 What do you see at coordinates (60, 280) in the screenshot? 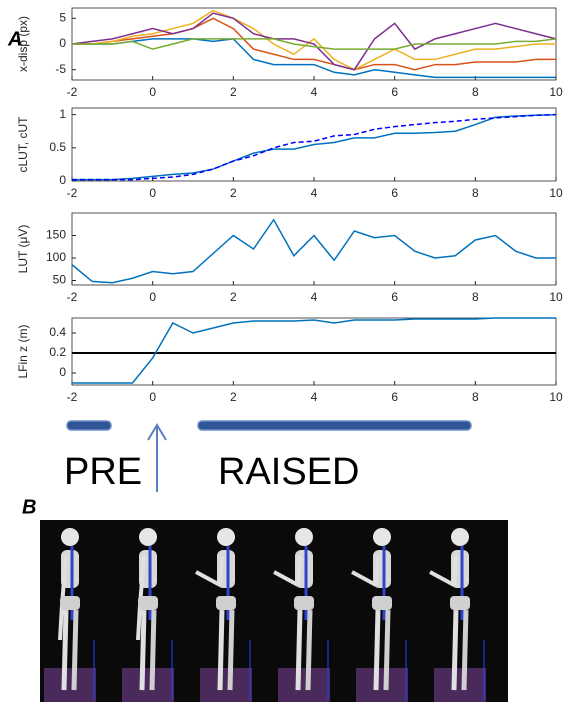
I see `y-tick-label: 50` at bounding box center [60, 280].